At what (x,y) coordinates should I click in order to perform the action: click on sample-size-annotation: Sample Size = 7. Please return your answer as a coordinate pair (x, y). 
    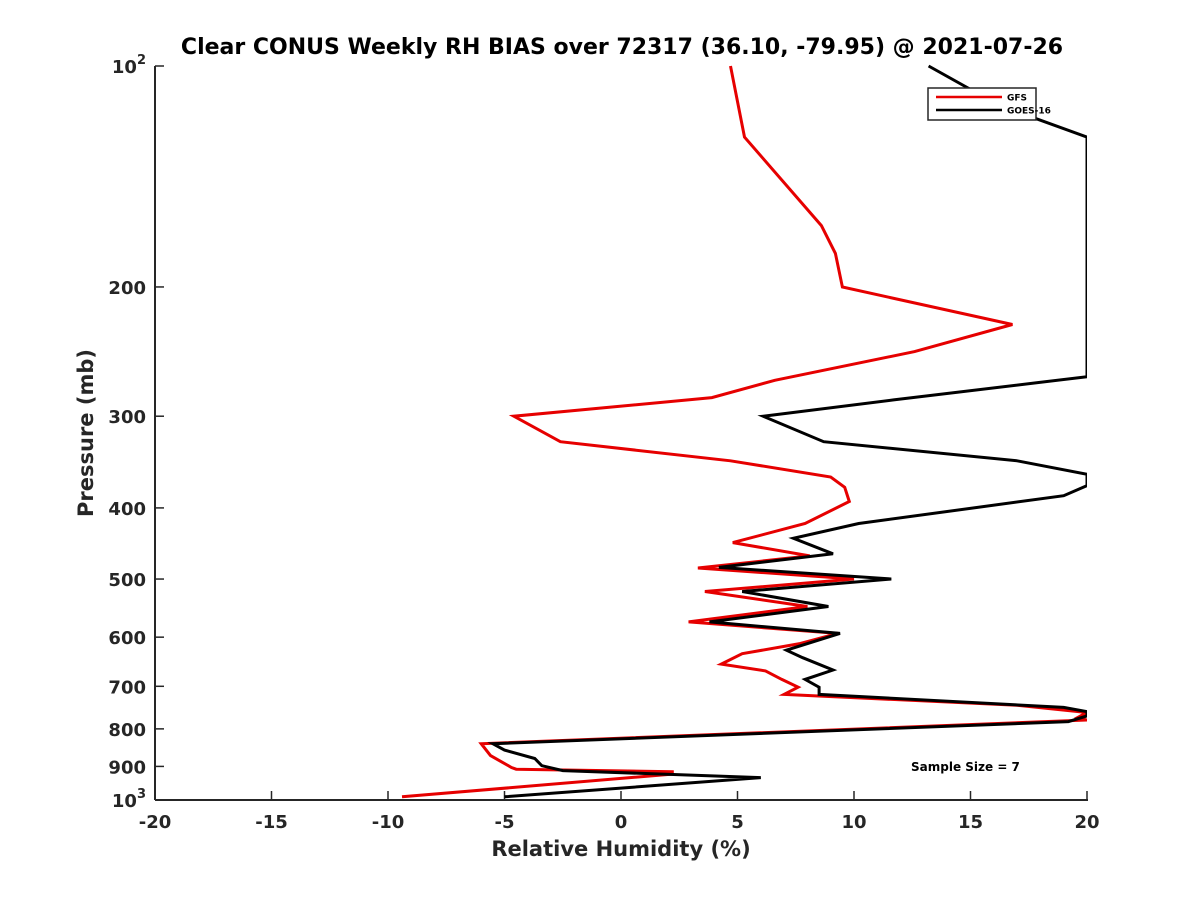
    Looking at the image, I should click on (965, 767).